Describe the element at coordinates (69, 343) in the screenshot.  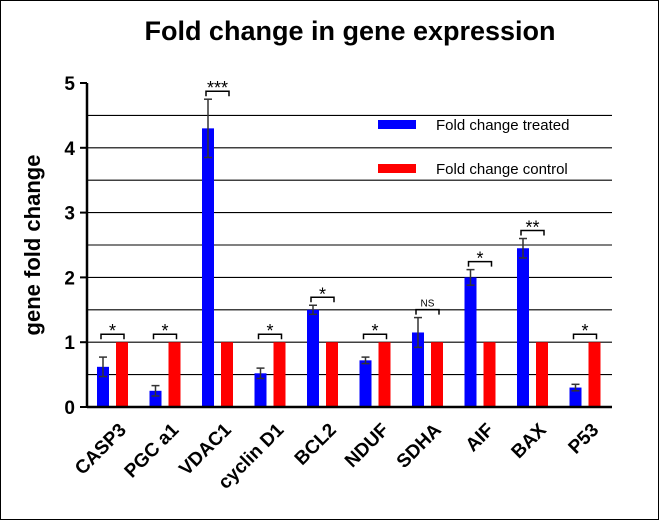
I see `y-tick-label: 1` at that location.